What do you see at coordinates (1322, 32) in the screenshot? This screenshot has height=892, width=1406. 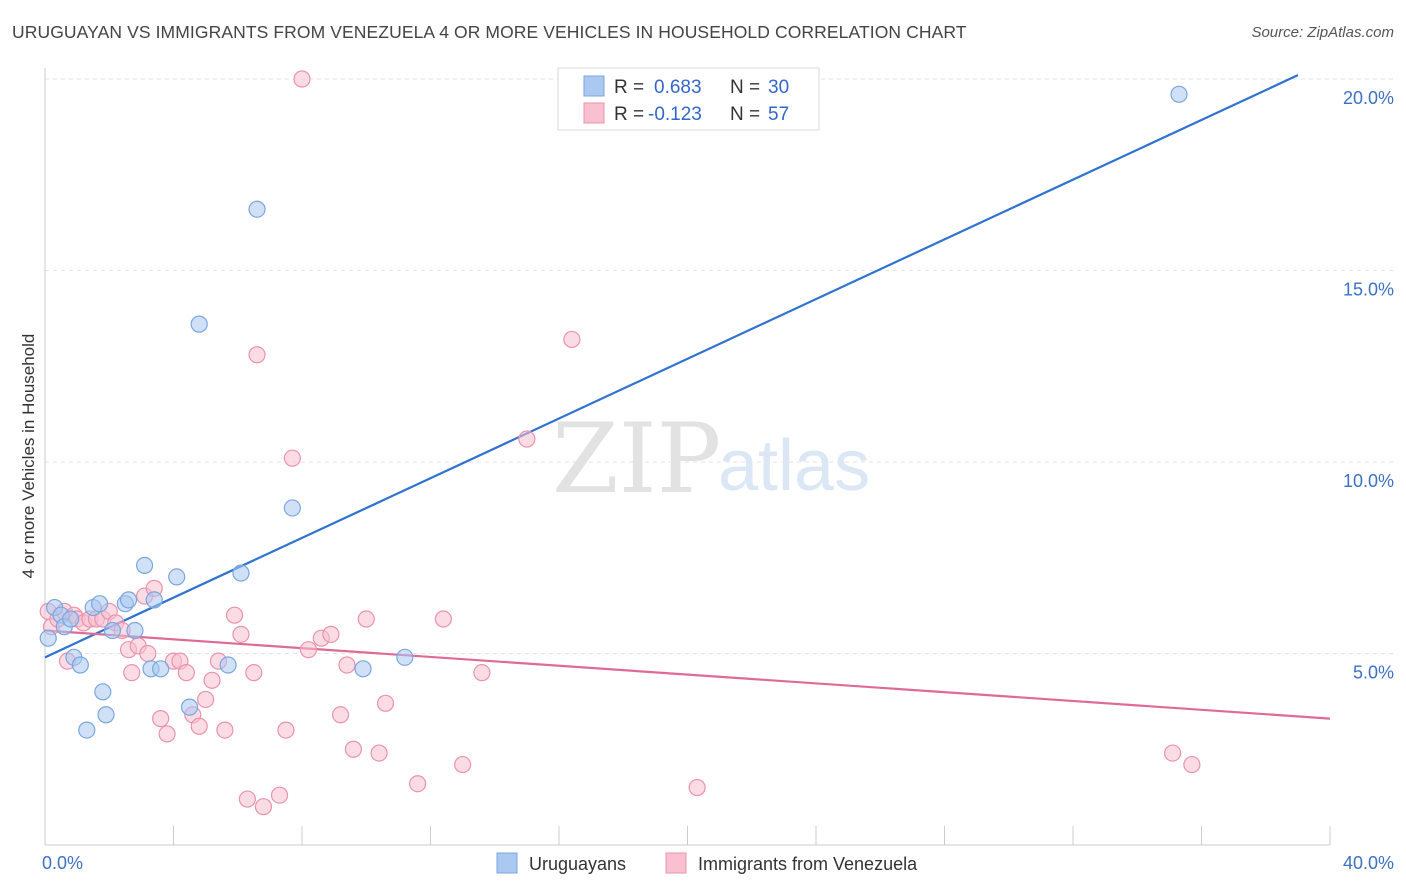 I see `source-label: Source: ZipAtlas.com` at bounding box center [1322, 32].